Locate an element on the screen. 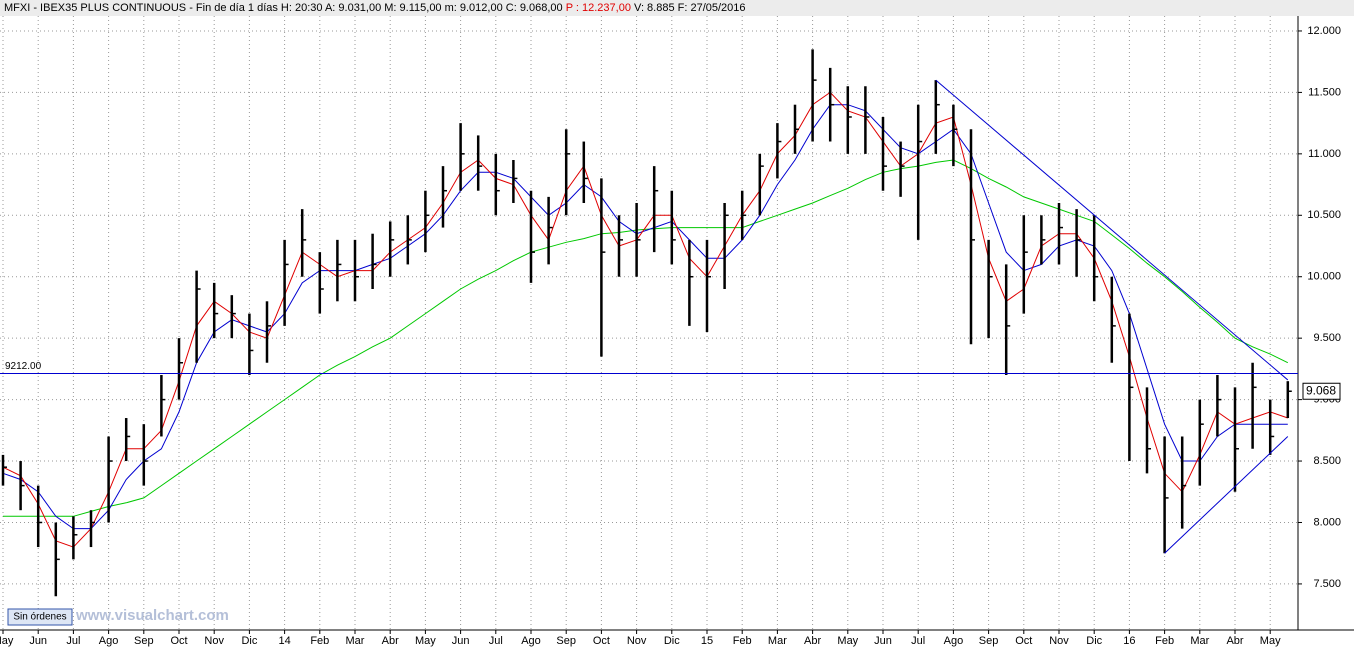 The width and height of the screenshot is (1354, 649). last-price-label: 9.068 is located at coordinates (1321, 390).